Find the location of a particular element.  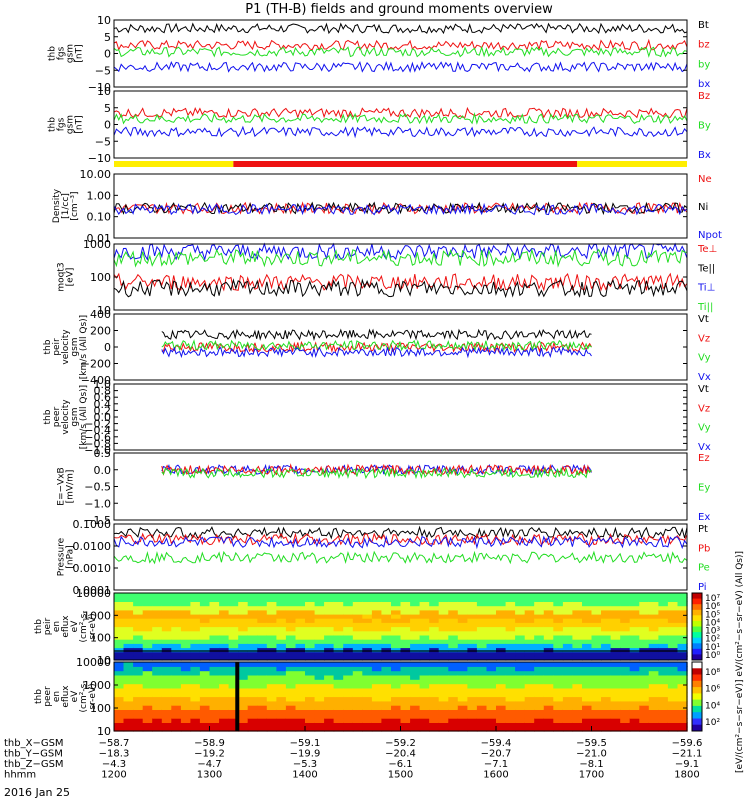

bar-yellow is located at coordinates (174, 164).